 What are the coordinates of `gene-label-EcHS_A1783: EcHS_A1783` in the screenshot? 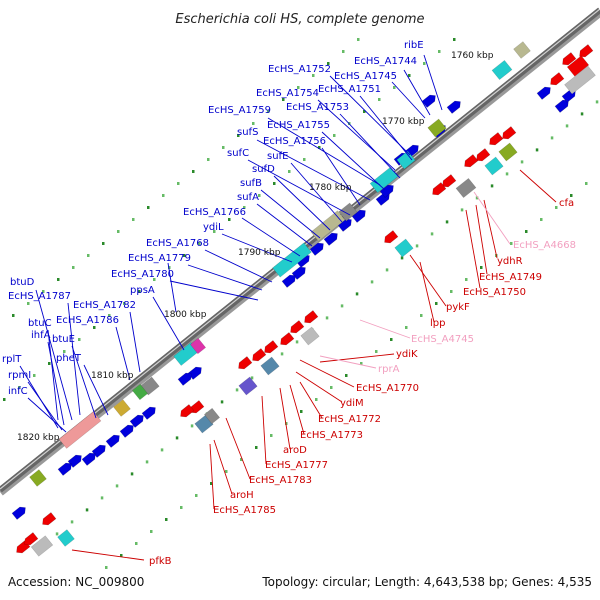 It's located at (280, 480).